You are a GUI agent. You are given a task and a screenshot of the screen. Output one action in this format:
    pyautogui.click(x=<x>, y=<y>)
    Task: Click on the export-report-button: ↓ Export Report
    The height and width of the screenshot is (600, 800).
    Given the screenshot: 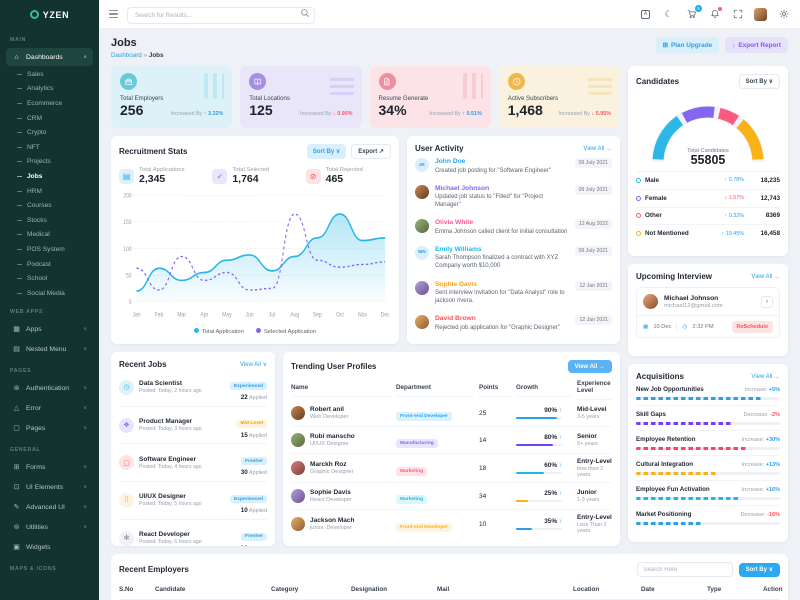 What is the action you would take?
    pyautogui.click(x=756, y=45)
    